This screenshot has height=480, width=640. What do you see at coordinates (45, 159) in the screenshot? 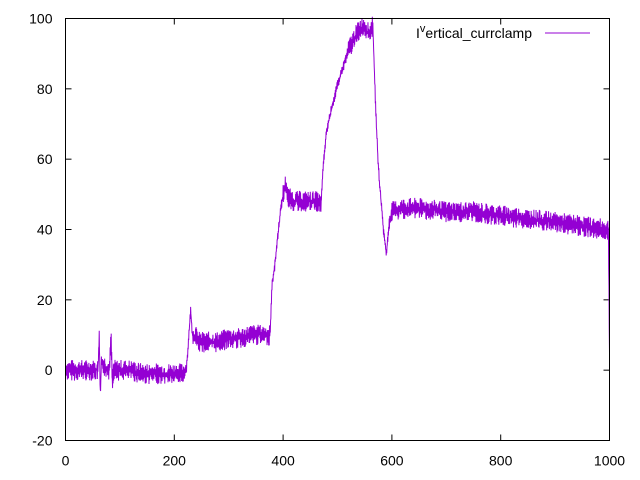
I see `y-tick-label: 60` at bounding box center [45, 159].